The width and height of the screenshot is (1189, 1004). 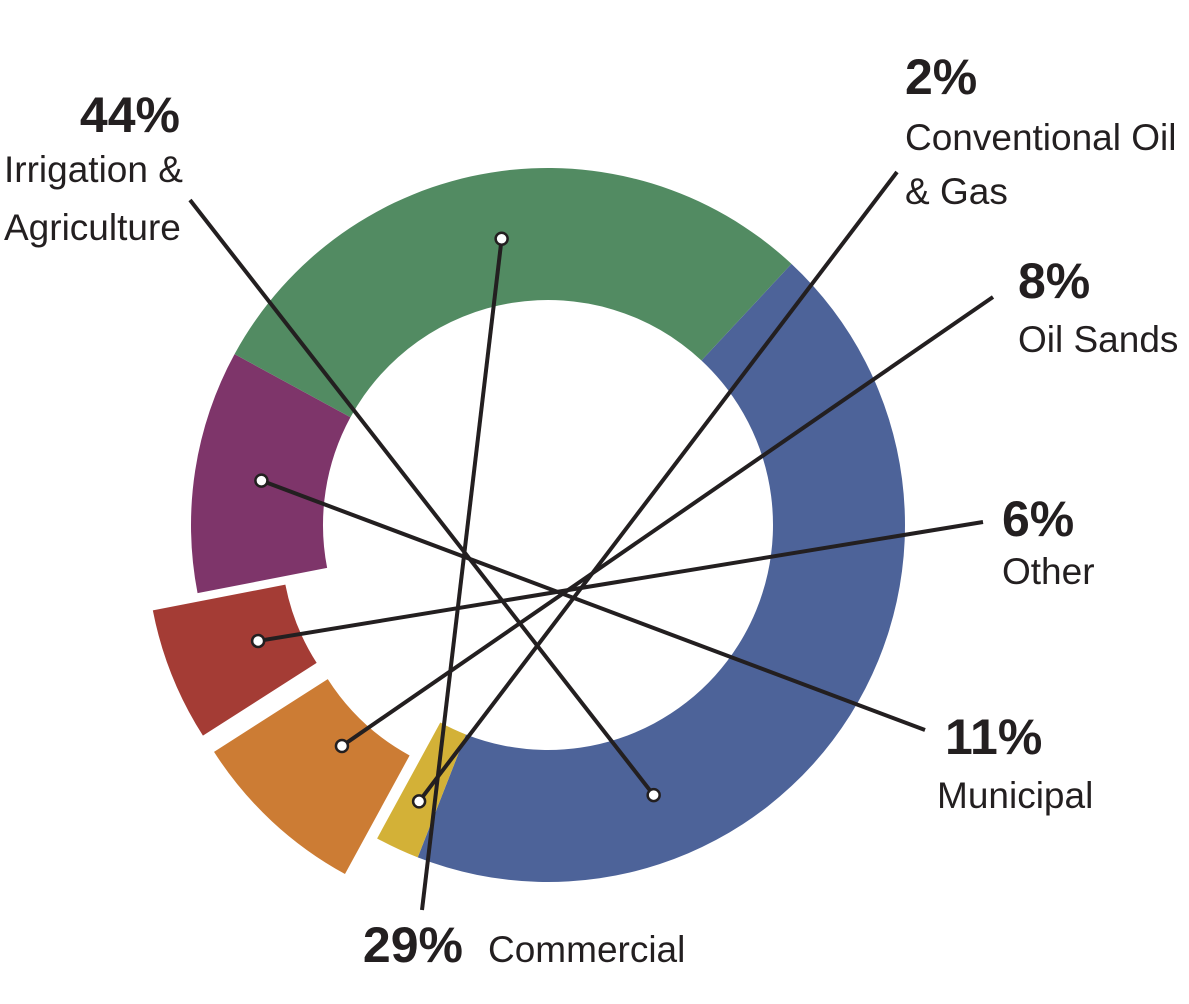 What do you see at coordinates (1054, 281) in the screenshot?
I see `slice-value-label: 8%` at bounding box center [1054, 281].